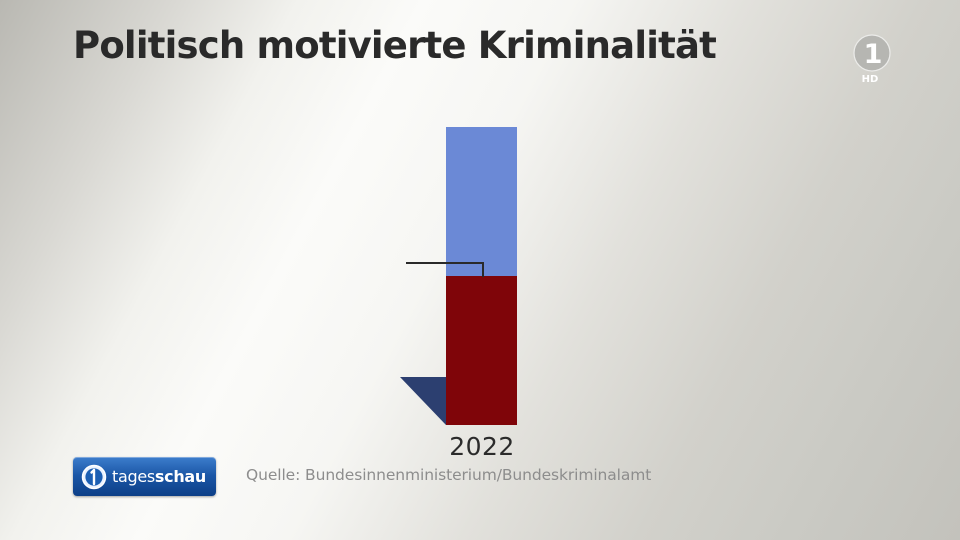  I want to click on ard-logo-number: 1, so click(873, 54).